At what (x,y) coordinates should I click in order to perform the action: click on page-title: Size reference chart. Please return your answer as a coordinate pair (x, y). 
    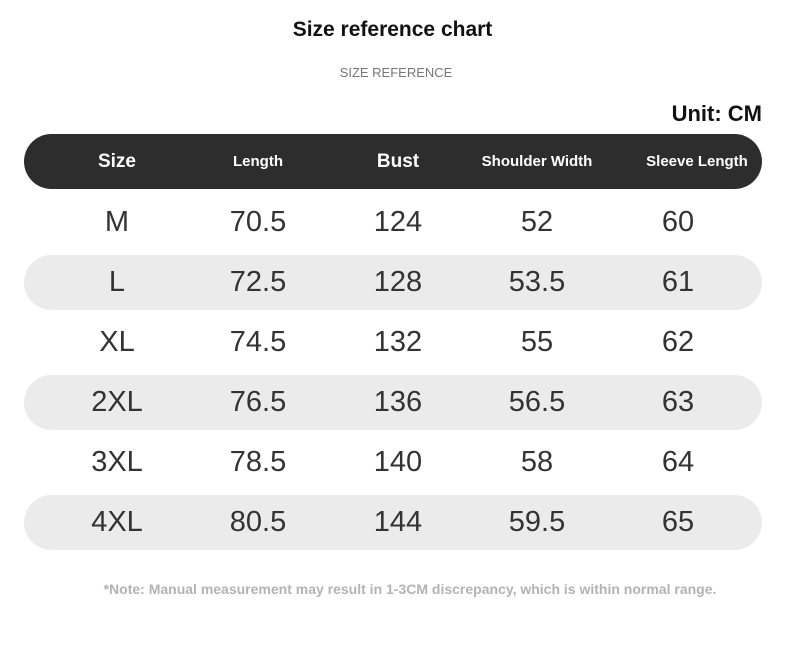
    Looking at the image, I should click on (392, 29).